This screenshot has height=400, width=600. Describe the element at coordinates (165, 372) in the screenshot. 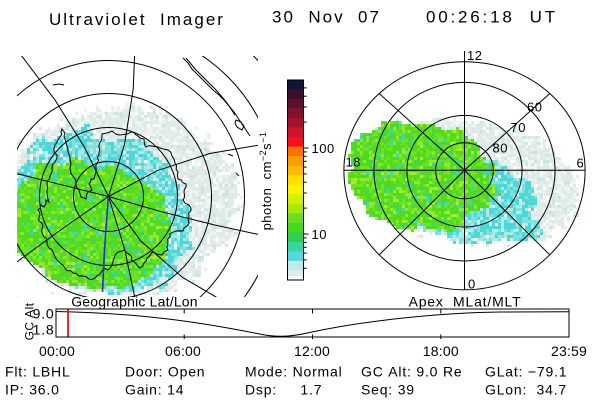

I see `svg-text: Door: Open` at that location.